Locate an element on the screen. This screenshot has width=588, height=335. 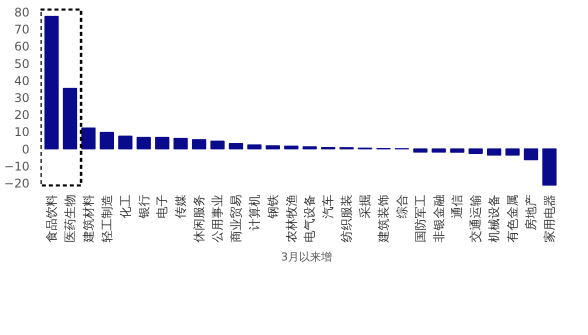
y-tick-label: 40 is located at coordinates (22, 81).